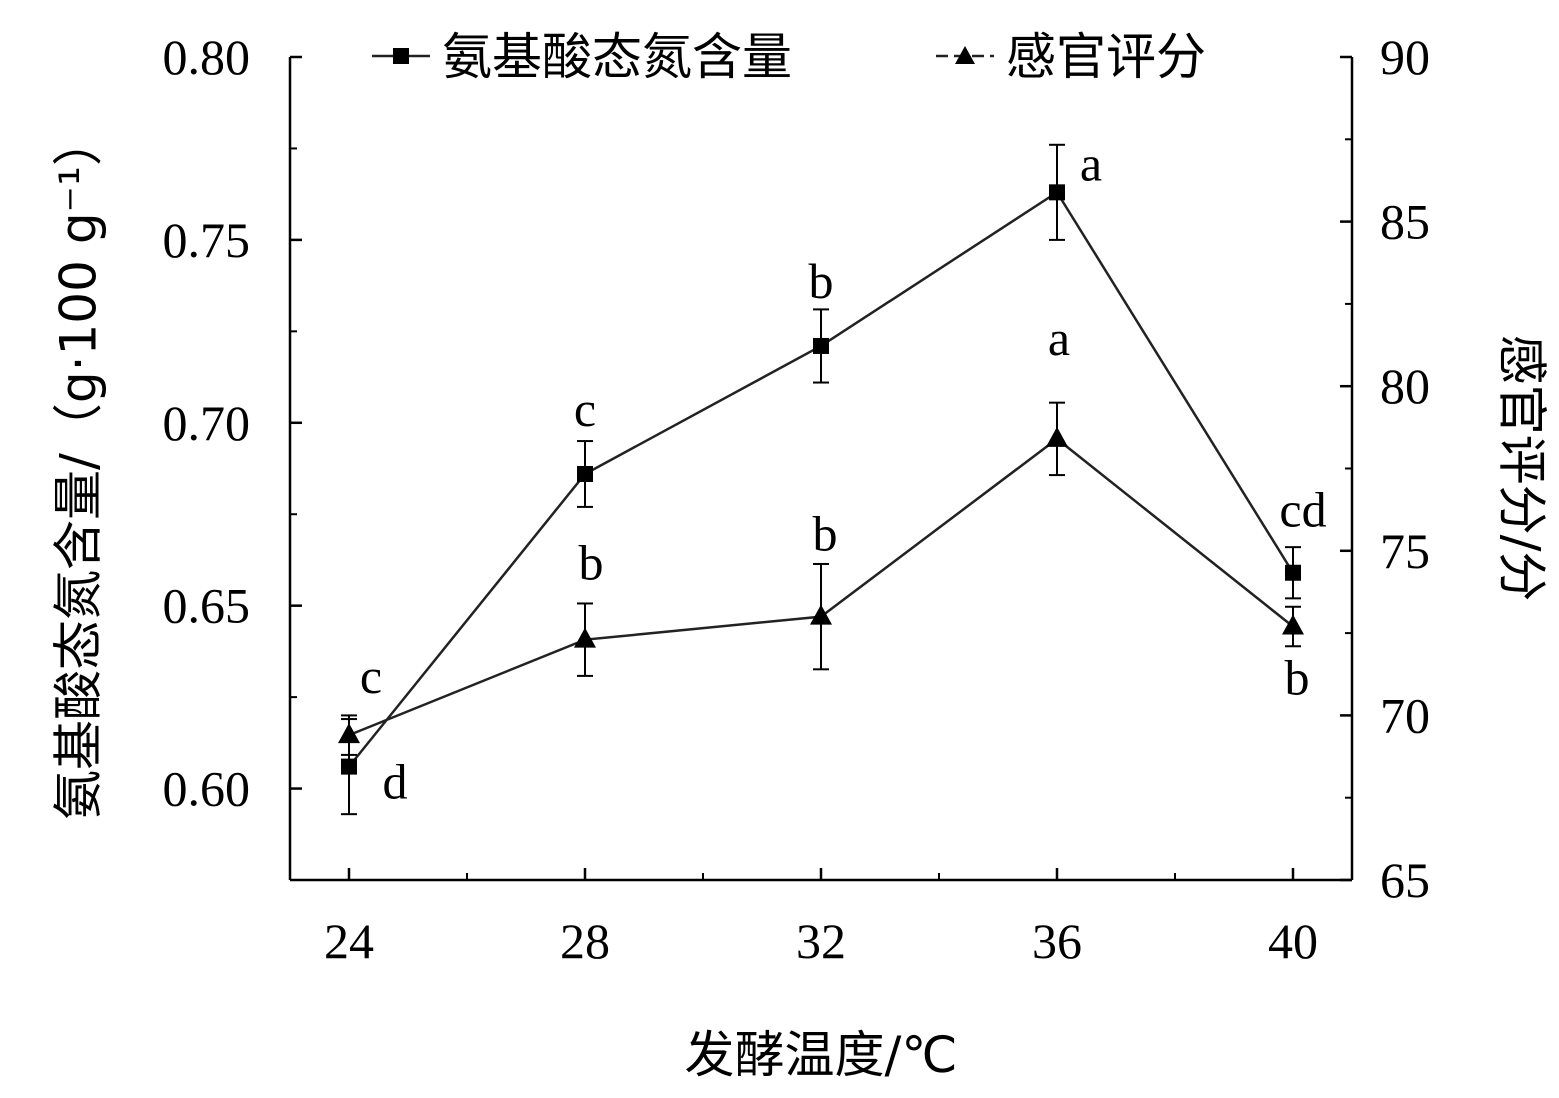  I want to click on legend-marker-square, so click(401, 56).